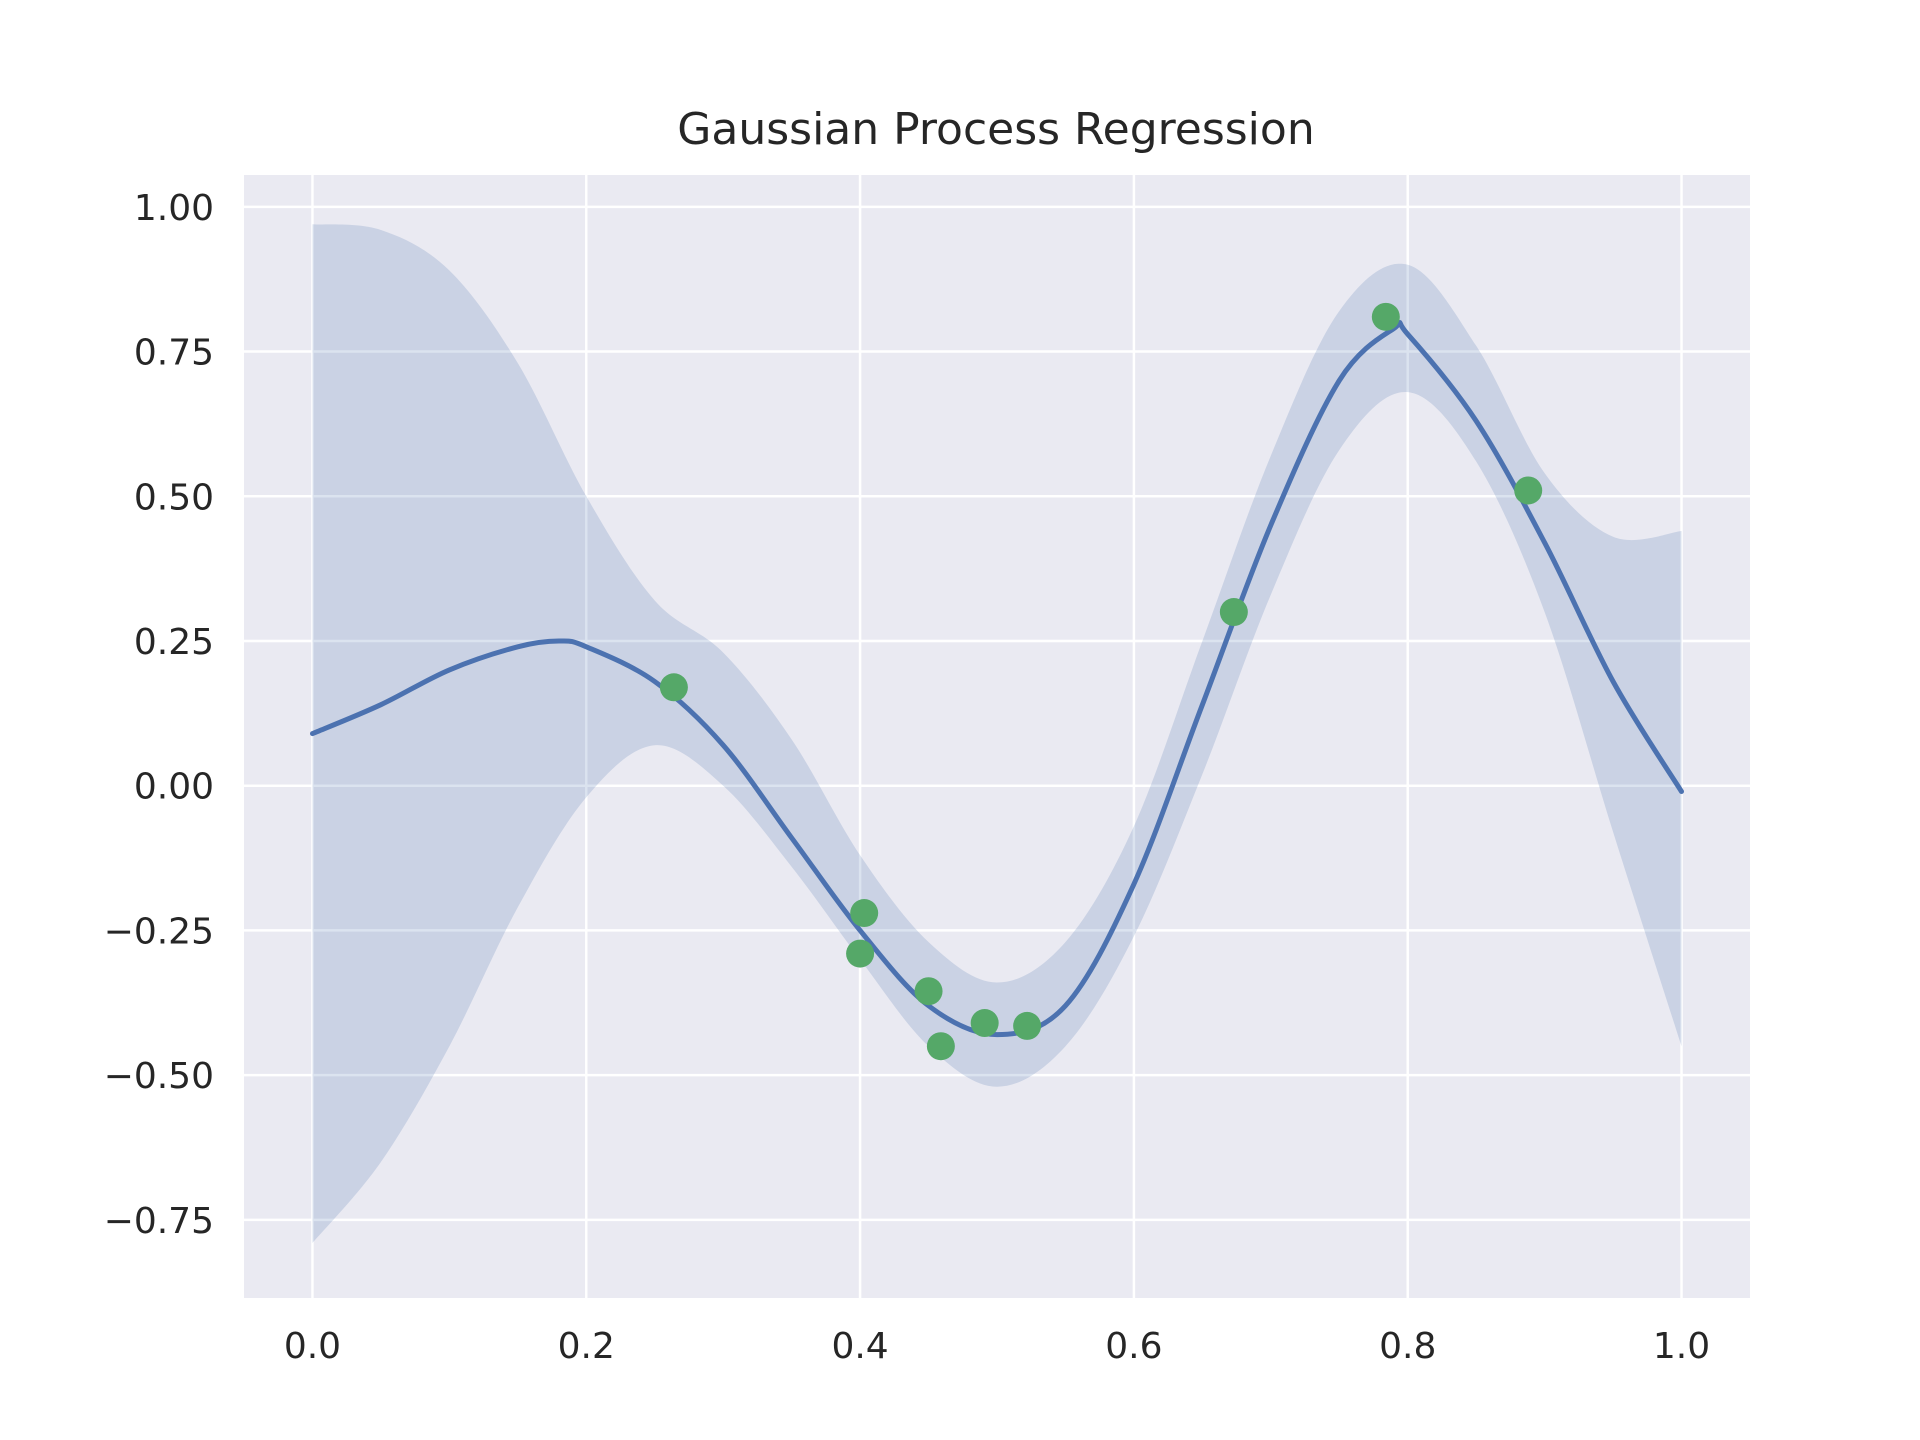  What do you see at coordinates (174, 208) in the screenshot?
I see `y-tick-label: 1.00` at bounding box center [174, 208].